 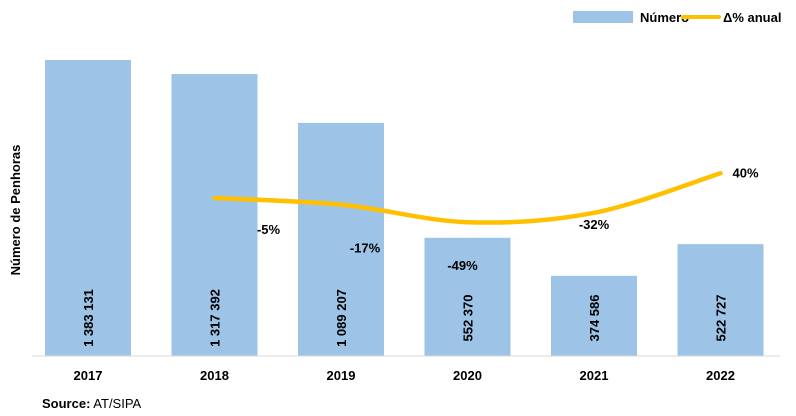 What do you see at coordinates (467, 375) in the screenshot?
I see `x-tick-2020: 2020` at bounding box center [467, 375].